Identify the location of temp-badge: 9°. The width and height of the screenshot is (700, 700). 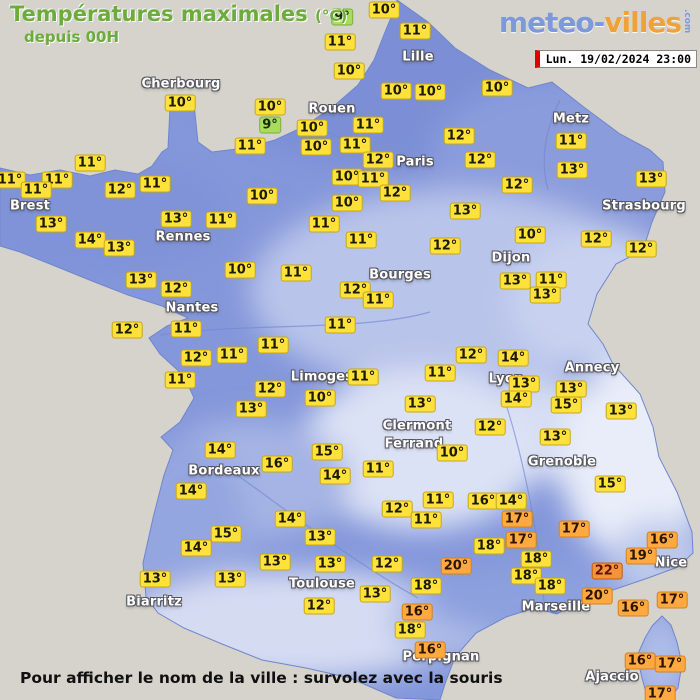
(342, 17).